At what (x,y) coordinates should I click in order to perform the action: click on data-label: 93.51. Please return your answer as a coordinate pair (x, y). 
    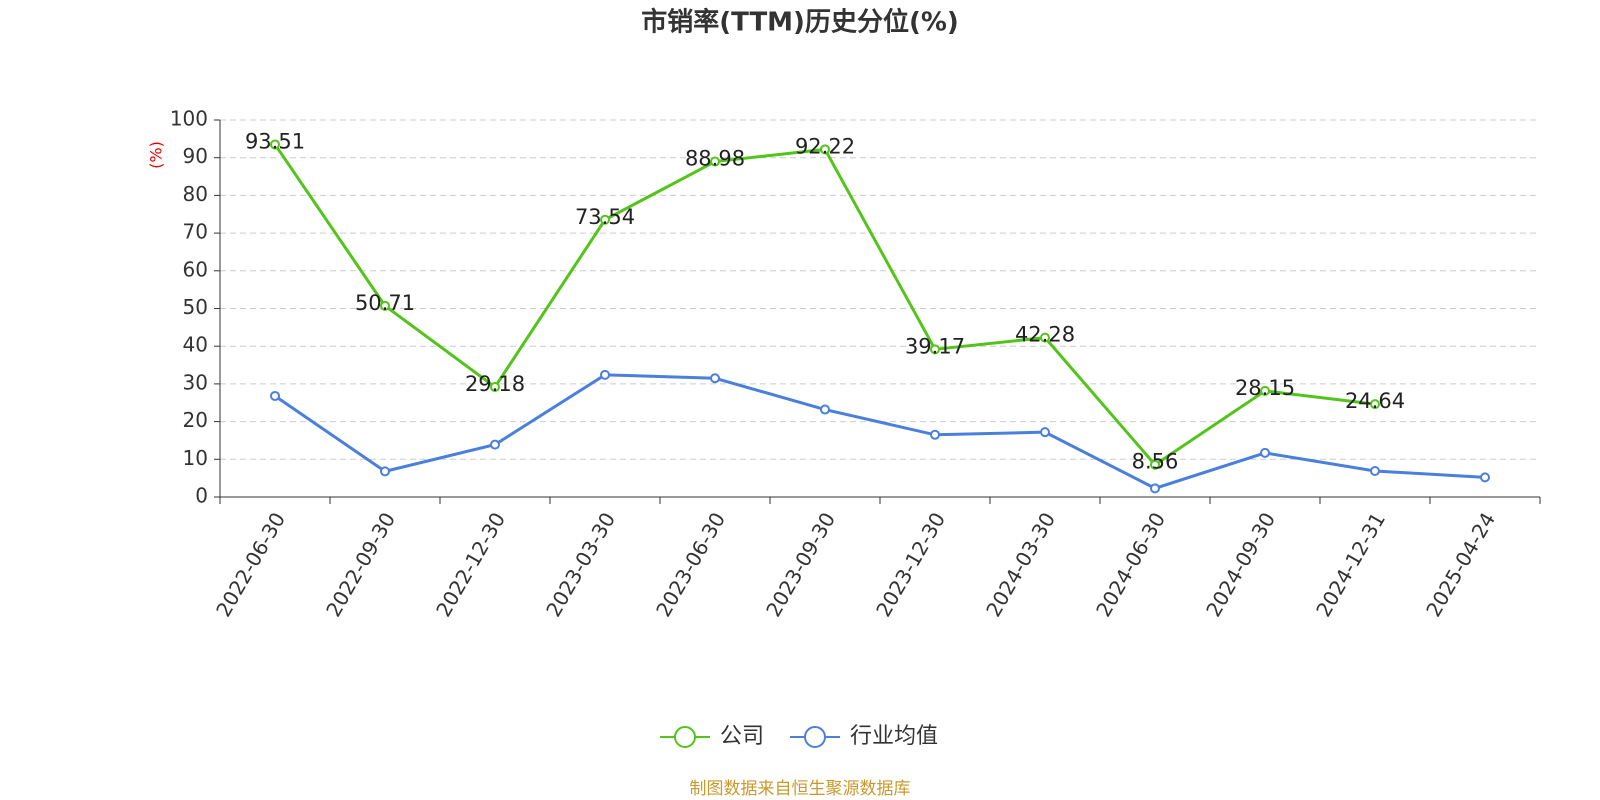
    Looking at the image, I should click on (275, 141).